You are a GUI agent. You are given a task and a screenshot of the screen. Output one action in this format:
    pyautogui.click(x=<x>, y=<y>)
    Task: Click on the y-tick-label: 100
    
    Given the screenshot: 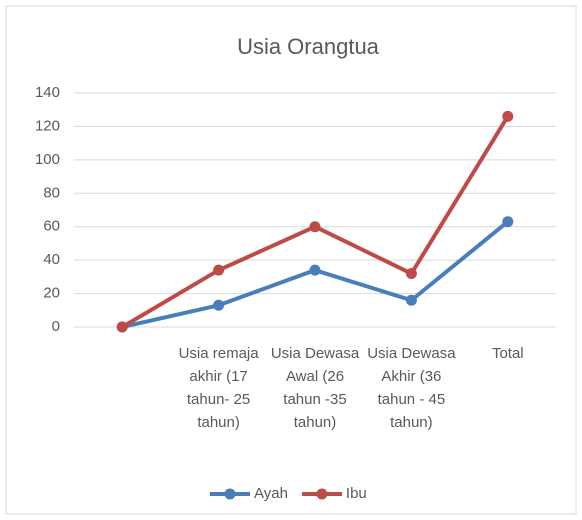 What is the action you would take?
    pyautogui.click(x=47, y=159)
    